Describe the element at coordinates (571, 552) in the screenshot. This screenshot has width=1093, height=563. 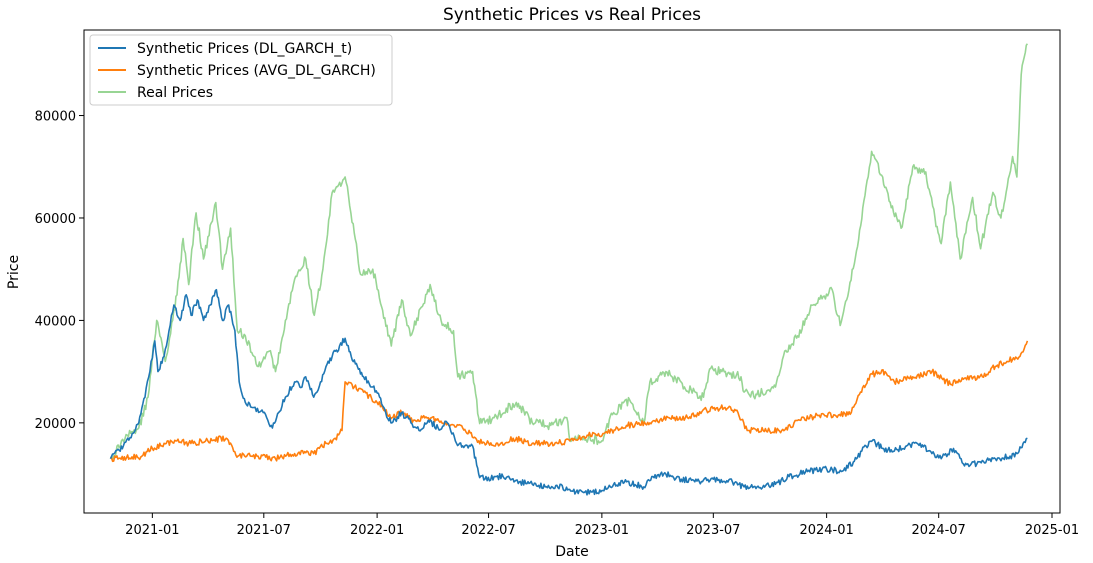
I see `x-axis-label: Date` at that location.